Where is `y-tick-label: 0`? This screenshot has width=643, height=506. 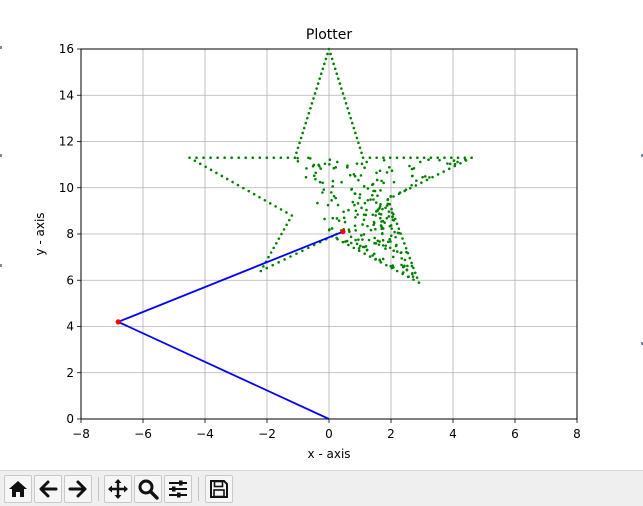
y-tick-label: 0 is located at coordinates (70, 419).